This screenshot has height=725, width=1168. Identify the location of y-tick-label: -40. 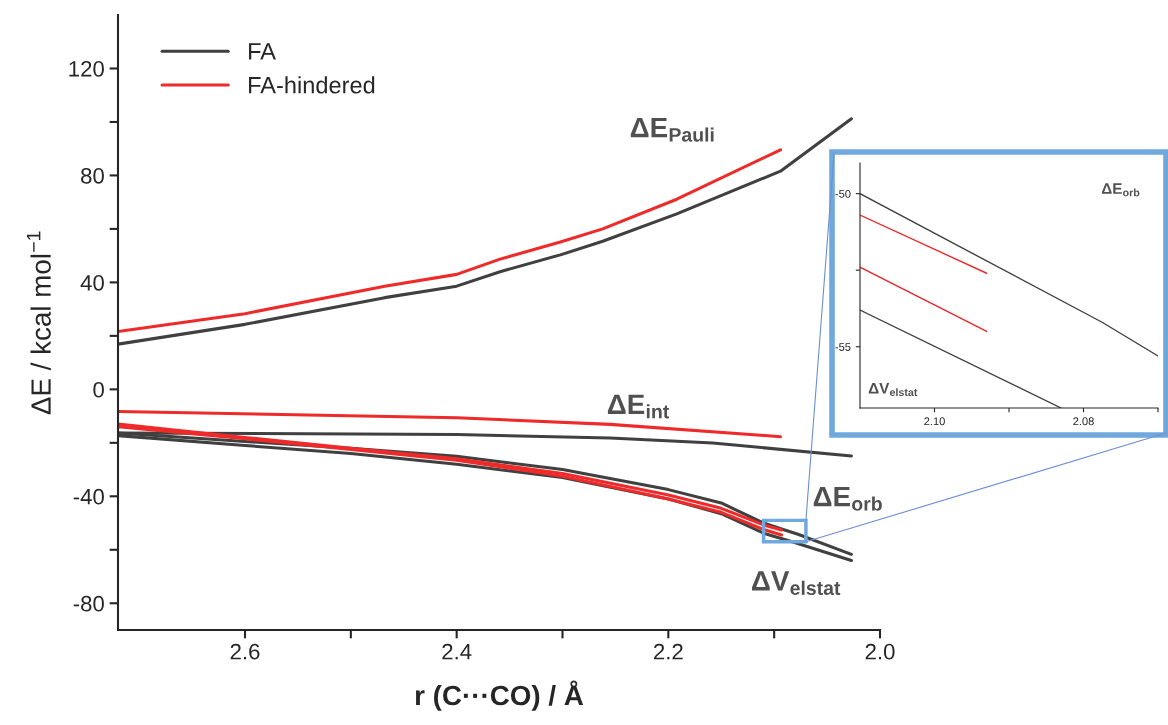
(88, 496).